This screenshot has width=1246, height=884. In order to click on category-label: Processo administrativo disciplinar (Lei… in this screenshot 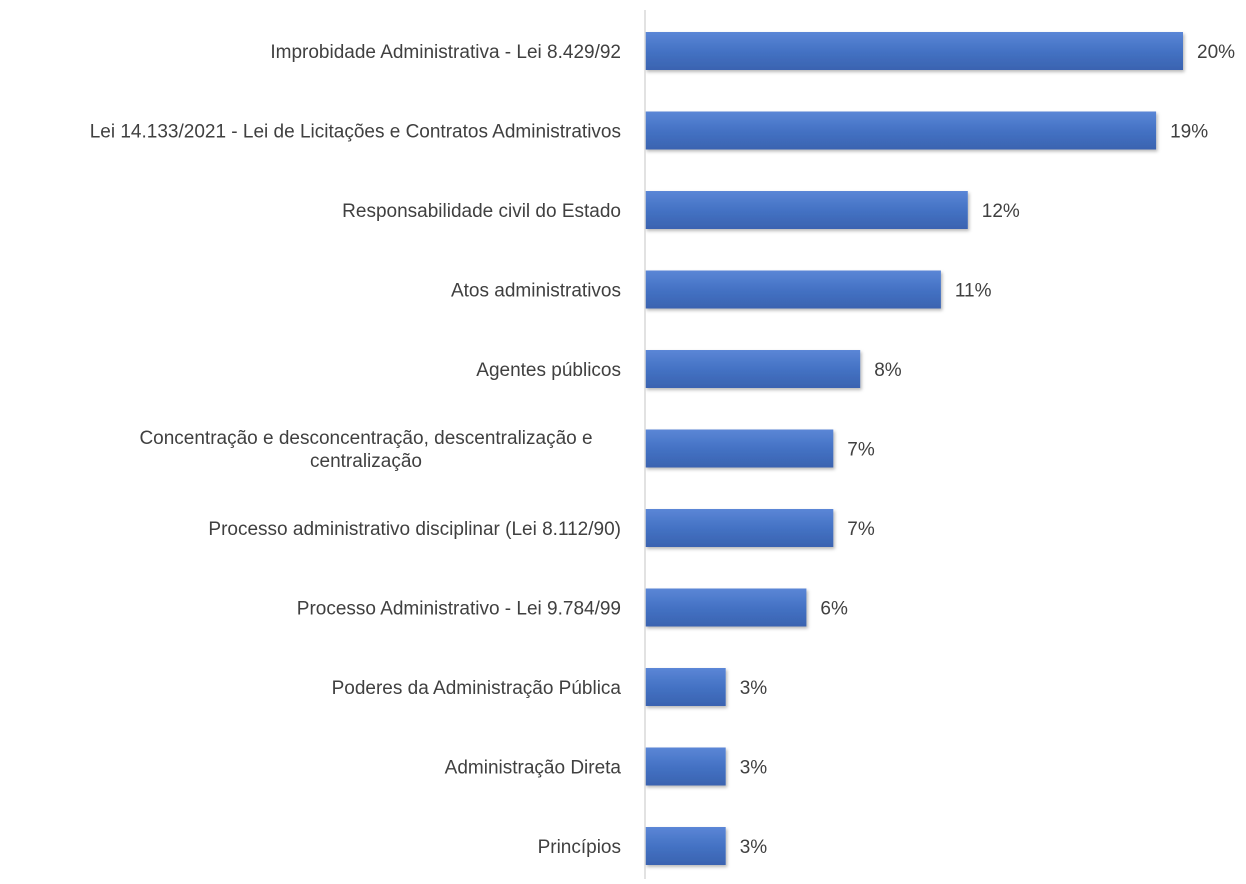, I will do `click(414, 529)`.